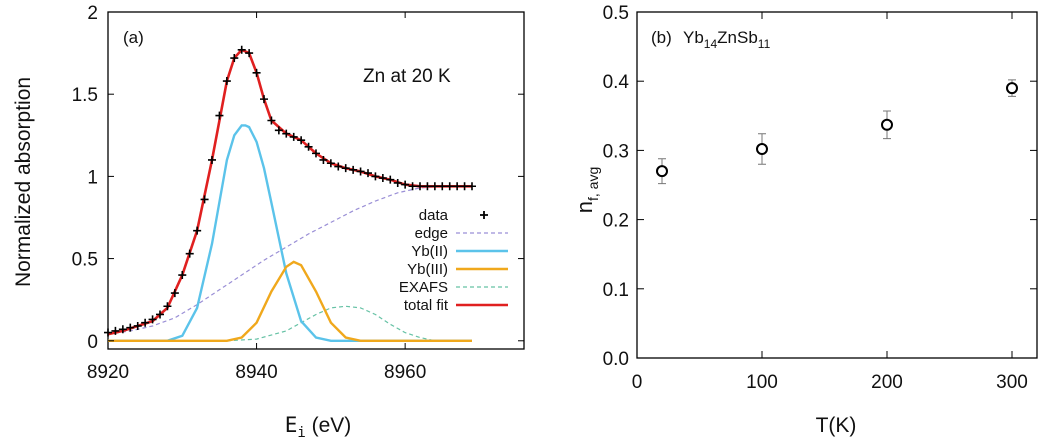  I want to click on y-tick-label: 0.4, so click(616, 82).